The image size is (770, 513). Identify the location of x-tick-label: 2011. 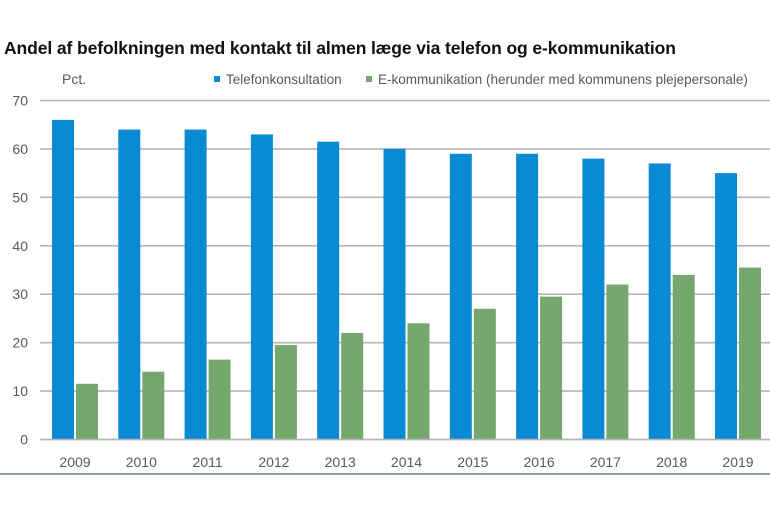
(208, 462).